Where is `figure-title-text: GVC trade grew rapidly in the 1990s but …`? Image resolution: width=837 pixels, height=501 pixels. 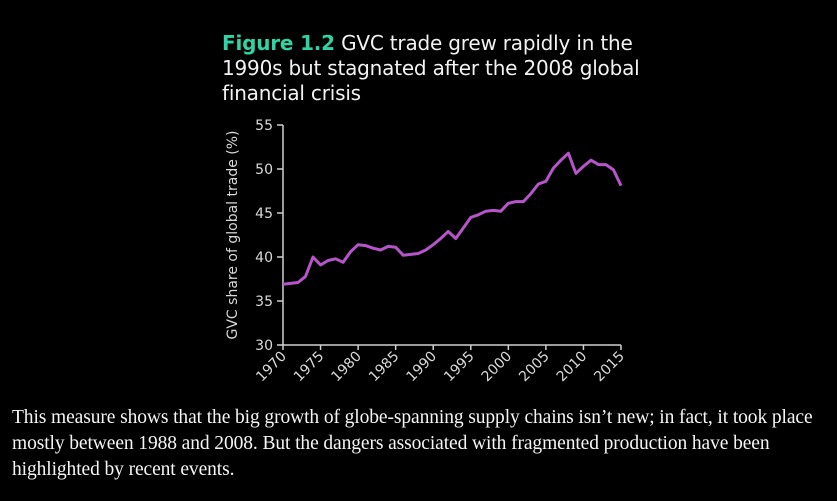 figure-title-text: GVC trade grew rapidly in the 1990s but … is located at coordinates (431, 68).